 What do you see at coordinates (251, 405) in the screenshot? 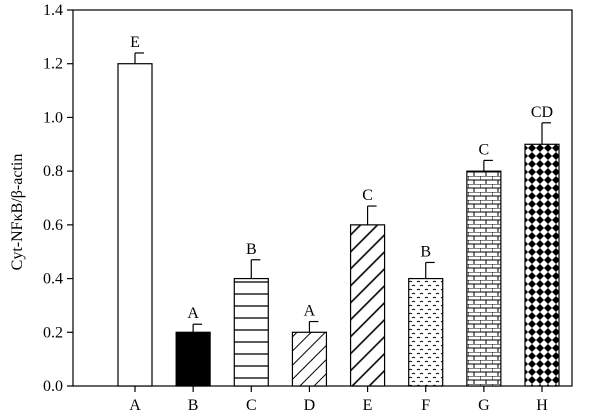
I see `x-tick-label: C` at bounding box center [251, 405].